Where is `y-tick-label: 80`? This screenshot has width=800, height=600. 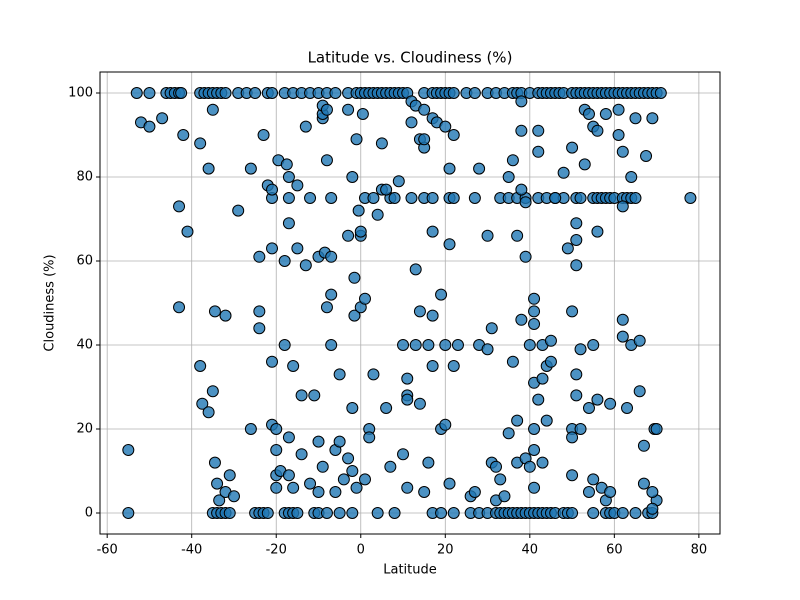 y-tick-label: 80 is located at coordinates (84, 177).